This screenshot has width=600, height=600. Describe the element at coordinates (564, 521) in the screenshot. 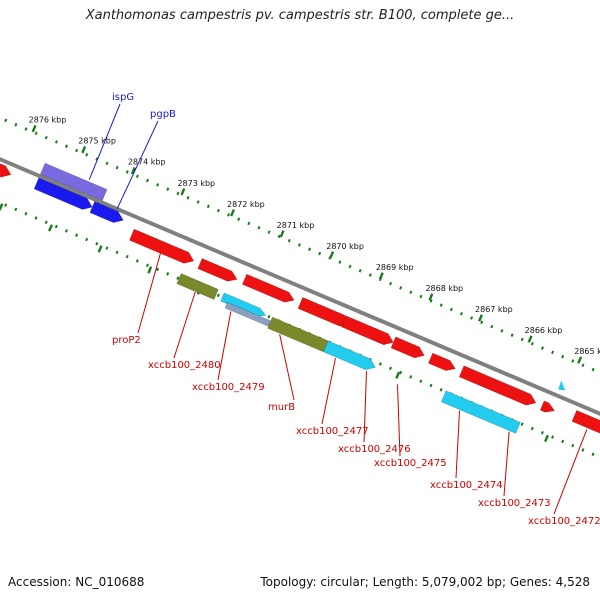

I see `gene-label: xccb100_2472` at that location.